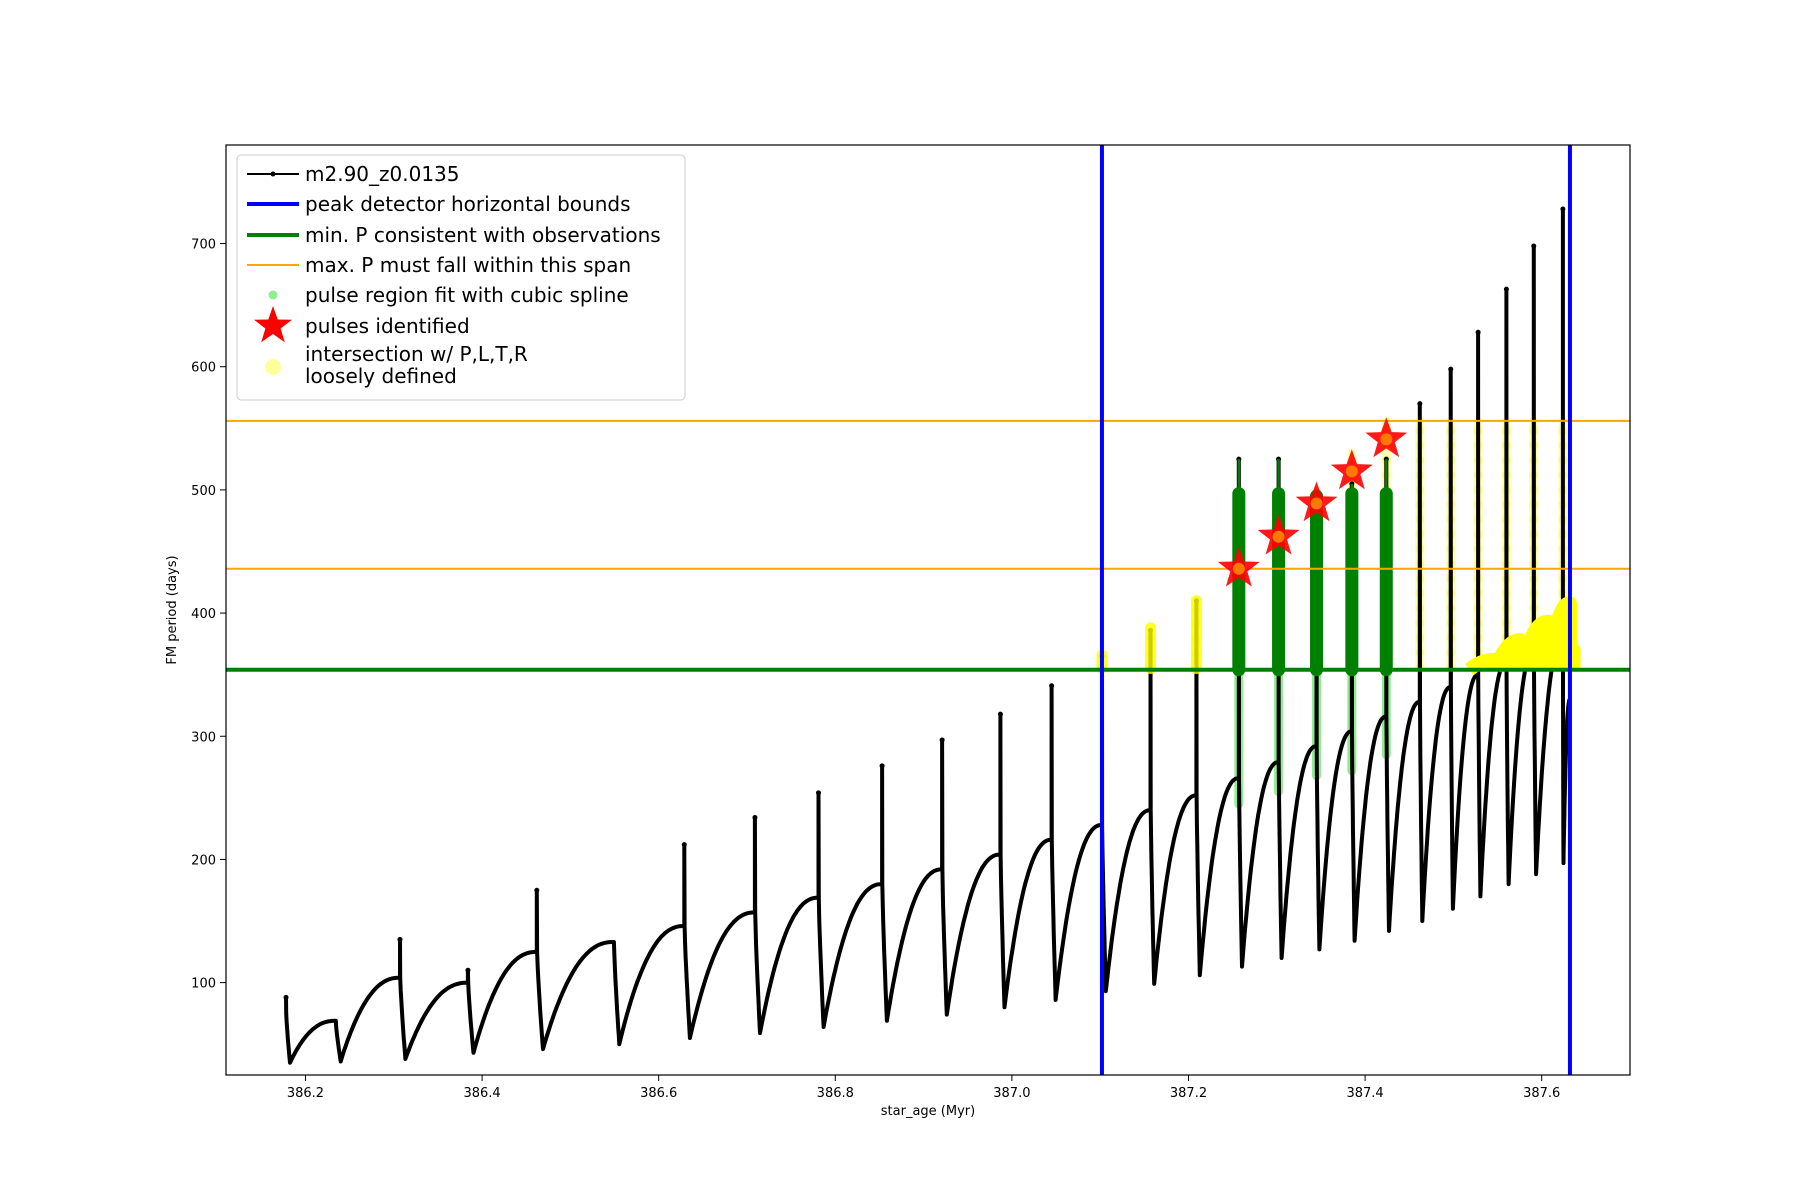 Image resolution: width=1800 pixels, height=1200 pixels. Describe the element at coordinates (658, 1093) in the screenshot. I see `x-tick-label: 386.6` at that location.